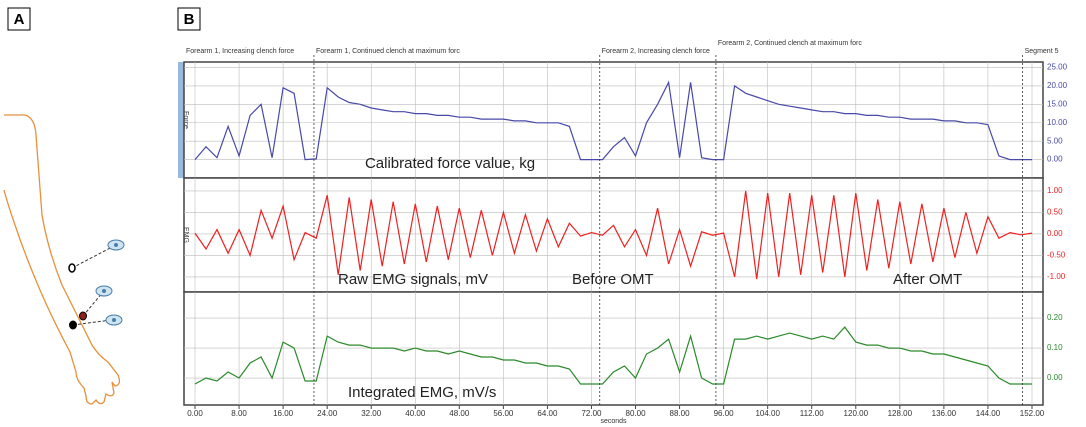  Describe the element at coordinates (413, 279) in the screenshot. I see `annotation: Raw EMG signals, mV` at that location.